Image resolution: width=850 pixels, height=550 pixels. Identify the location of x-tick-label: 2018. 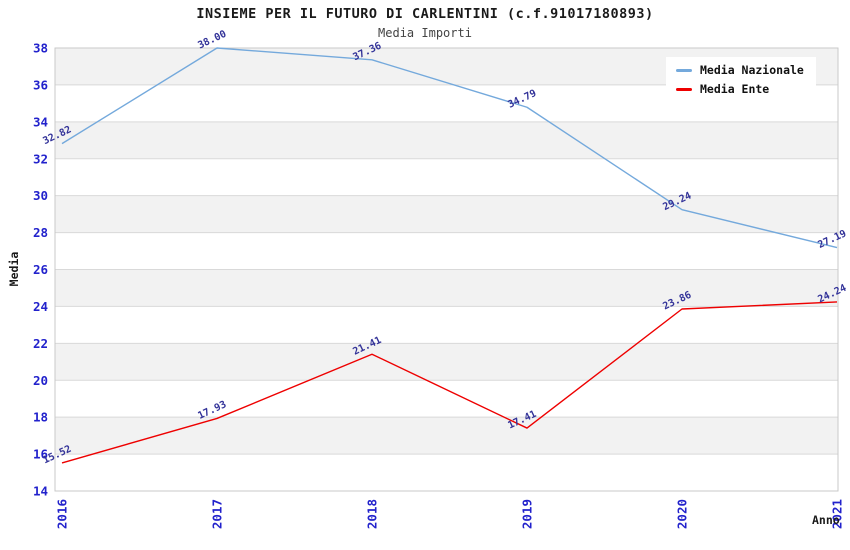
(372, 514).